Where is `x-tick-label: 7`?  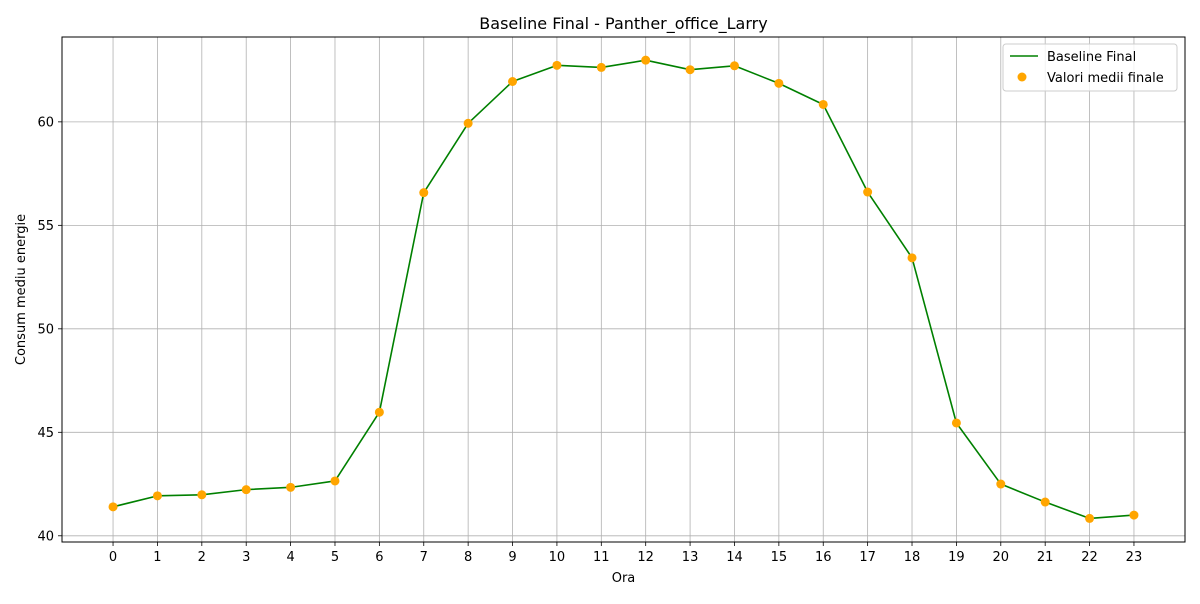
x-tick-label: 7 is located at coordinates (424, 557).